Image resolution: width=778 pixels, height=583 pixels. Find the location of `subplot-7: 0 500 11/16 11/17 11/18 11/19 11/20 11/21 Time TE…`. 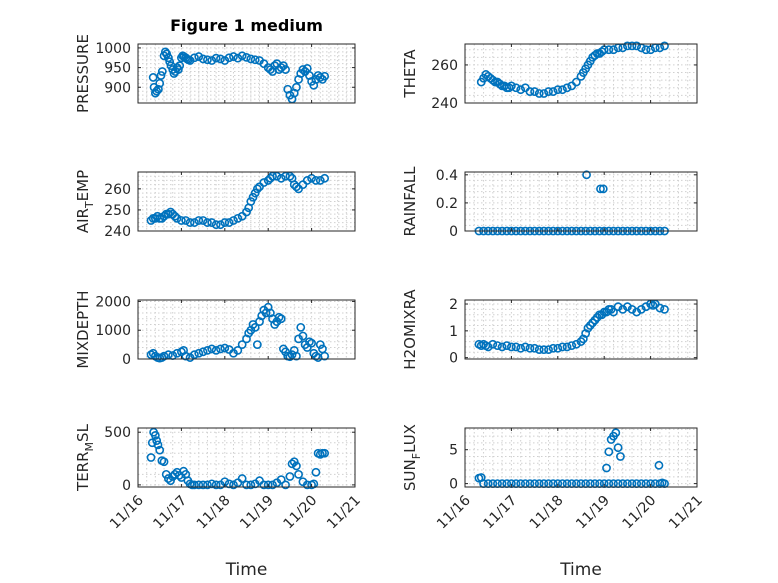

subplot-7: 0 500 11/16 11/17 11/18 11/19 11/20 11/21 Time TE… is located at coordinates (219, 501).